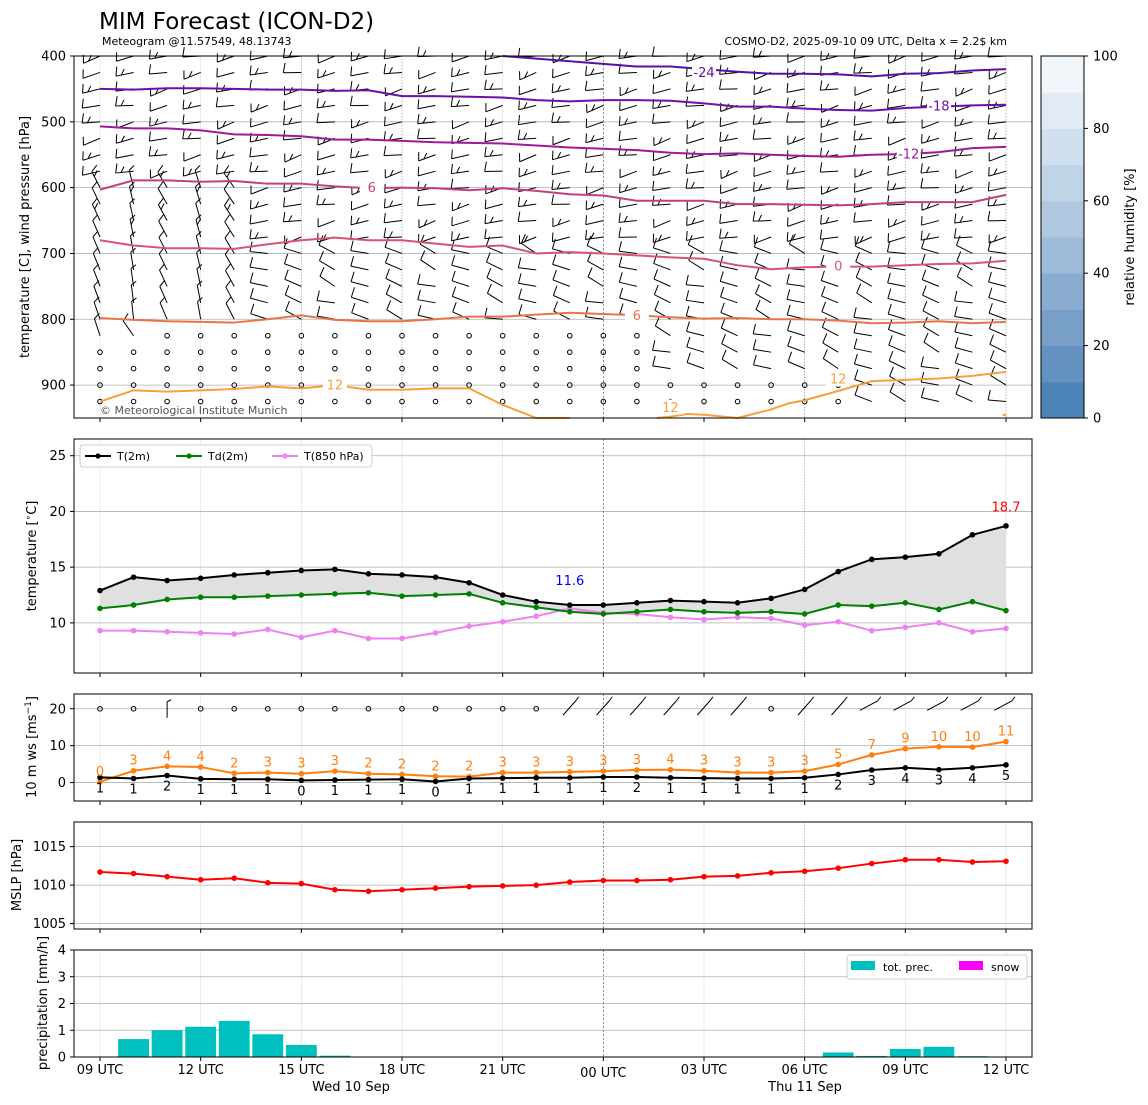  What do you see at coordinates (43, 1003) in the screenshot?
I see `precip-ylabel: precipitation [mm/h]` at bounding box center [43, 1003].